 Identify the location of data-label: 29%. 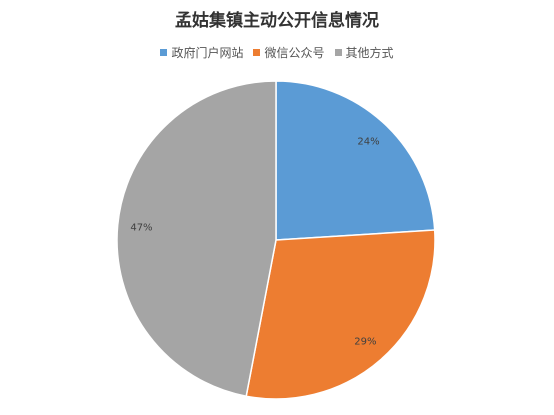
(365, 341).